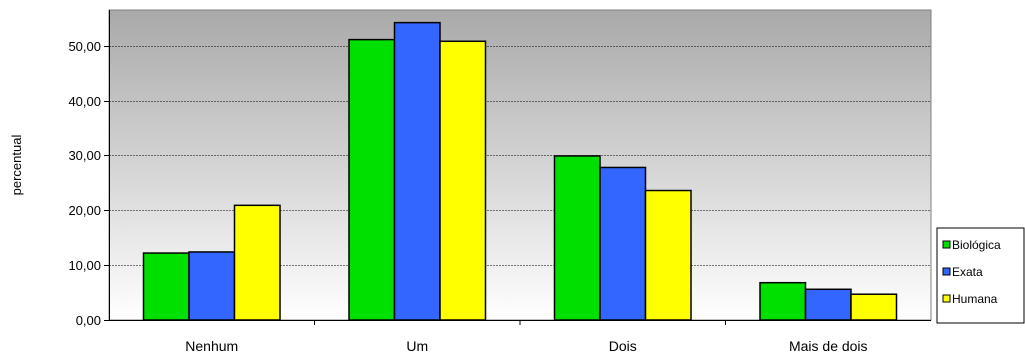 This screenshot has width=1025, height=364. What do you see at coordinates (623, 346) in the screenshot?
I see `x-tick-label: Dois` at bounding box center [623, 346].